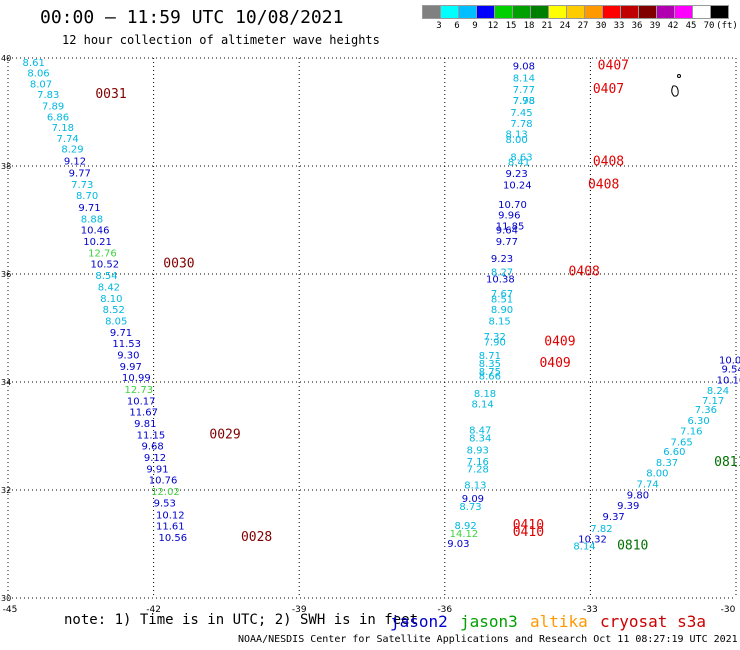  I want to click on wave-height-value: 8.24, so click(718, 391).